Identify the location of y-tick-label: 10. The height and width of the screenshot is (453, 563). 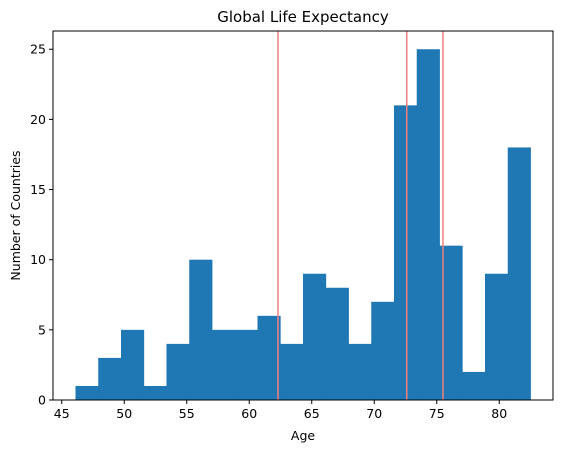
(38, 259).